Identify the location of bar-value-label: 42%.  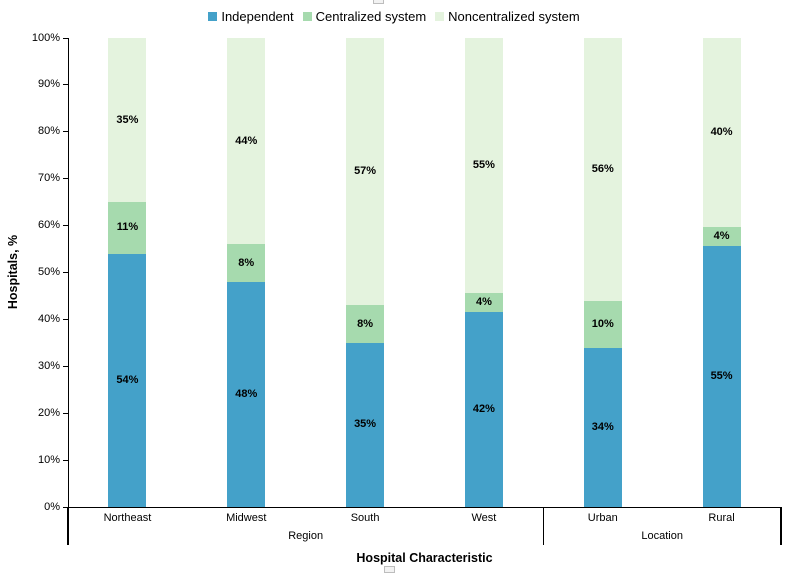
(483, 408).